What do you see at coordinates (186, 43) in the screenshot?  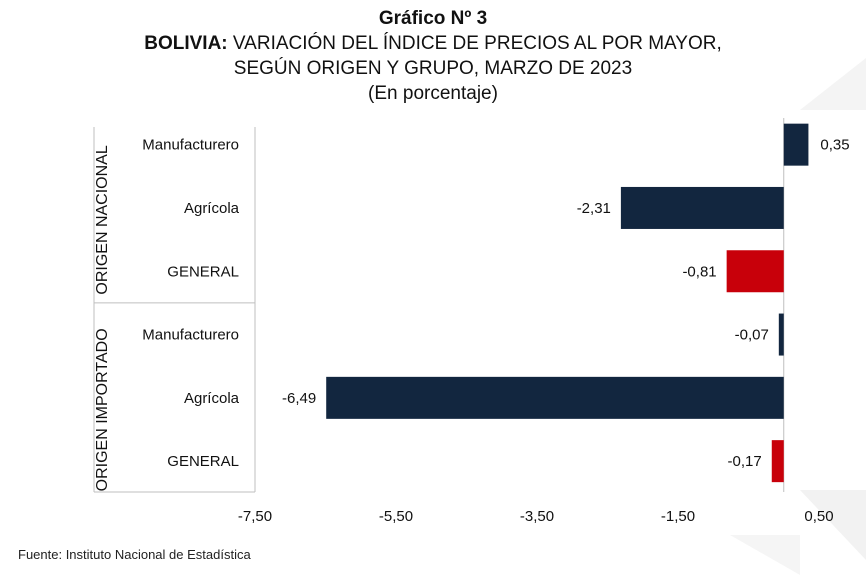 I see `chart-title-country: BOLIVIA:` at bounding box center [186, 43].